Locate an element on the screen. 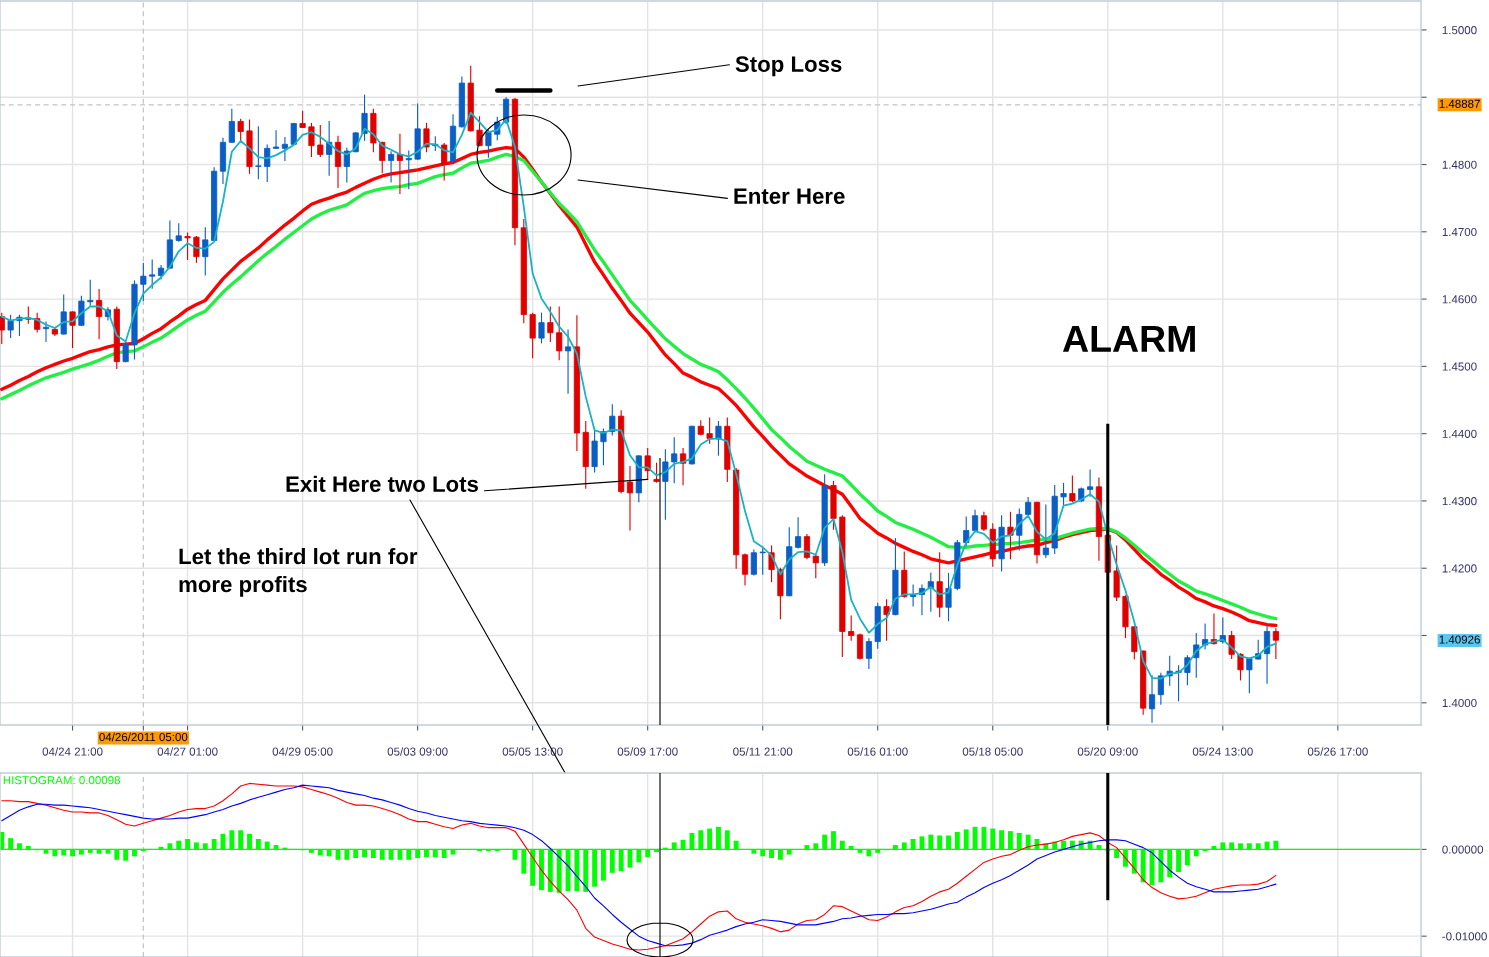  annotation: Enter Here is located at coordinates (789, 196).